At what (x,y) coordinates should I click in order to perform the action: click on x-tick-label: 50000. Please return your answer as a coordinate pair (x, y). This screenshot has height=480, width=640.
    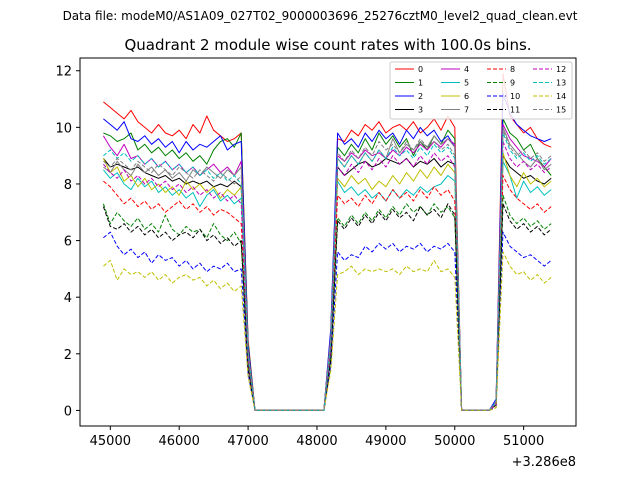
    Looking at the image, I should click on (454, 441).